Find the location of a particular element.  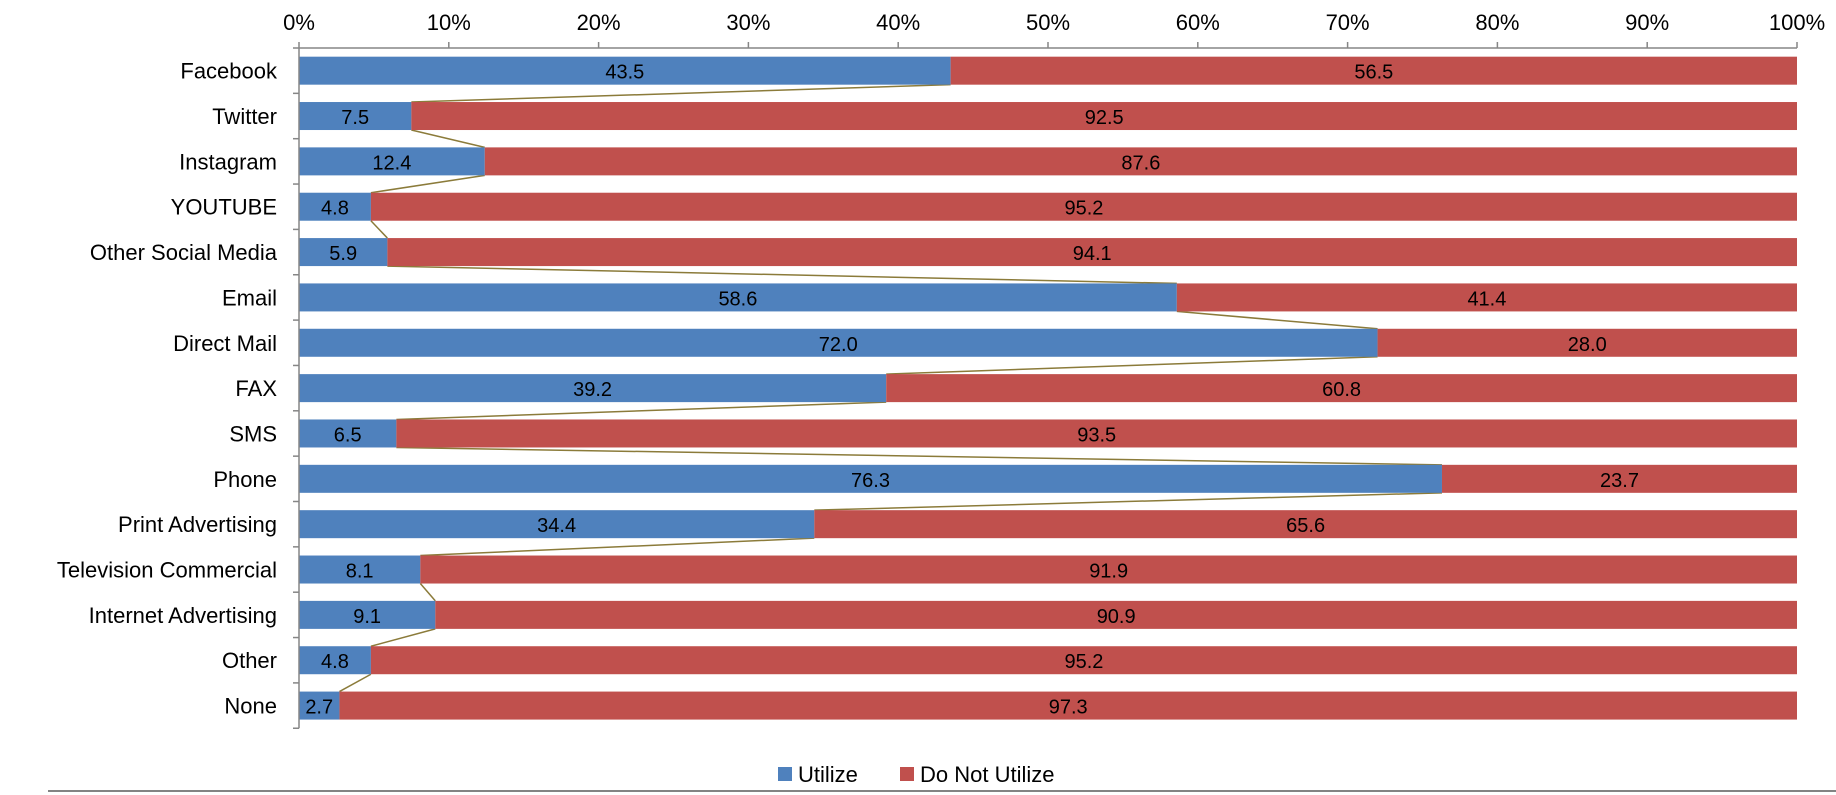

bar-do-not-utilize-other-social-media is located at coordinates (1092, 252).